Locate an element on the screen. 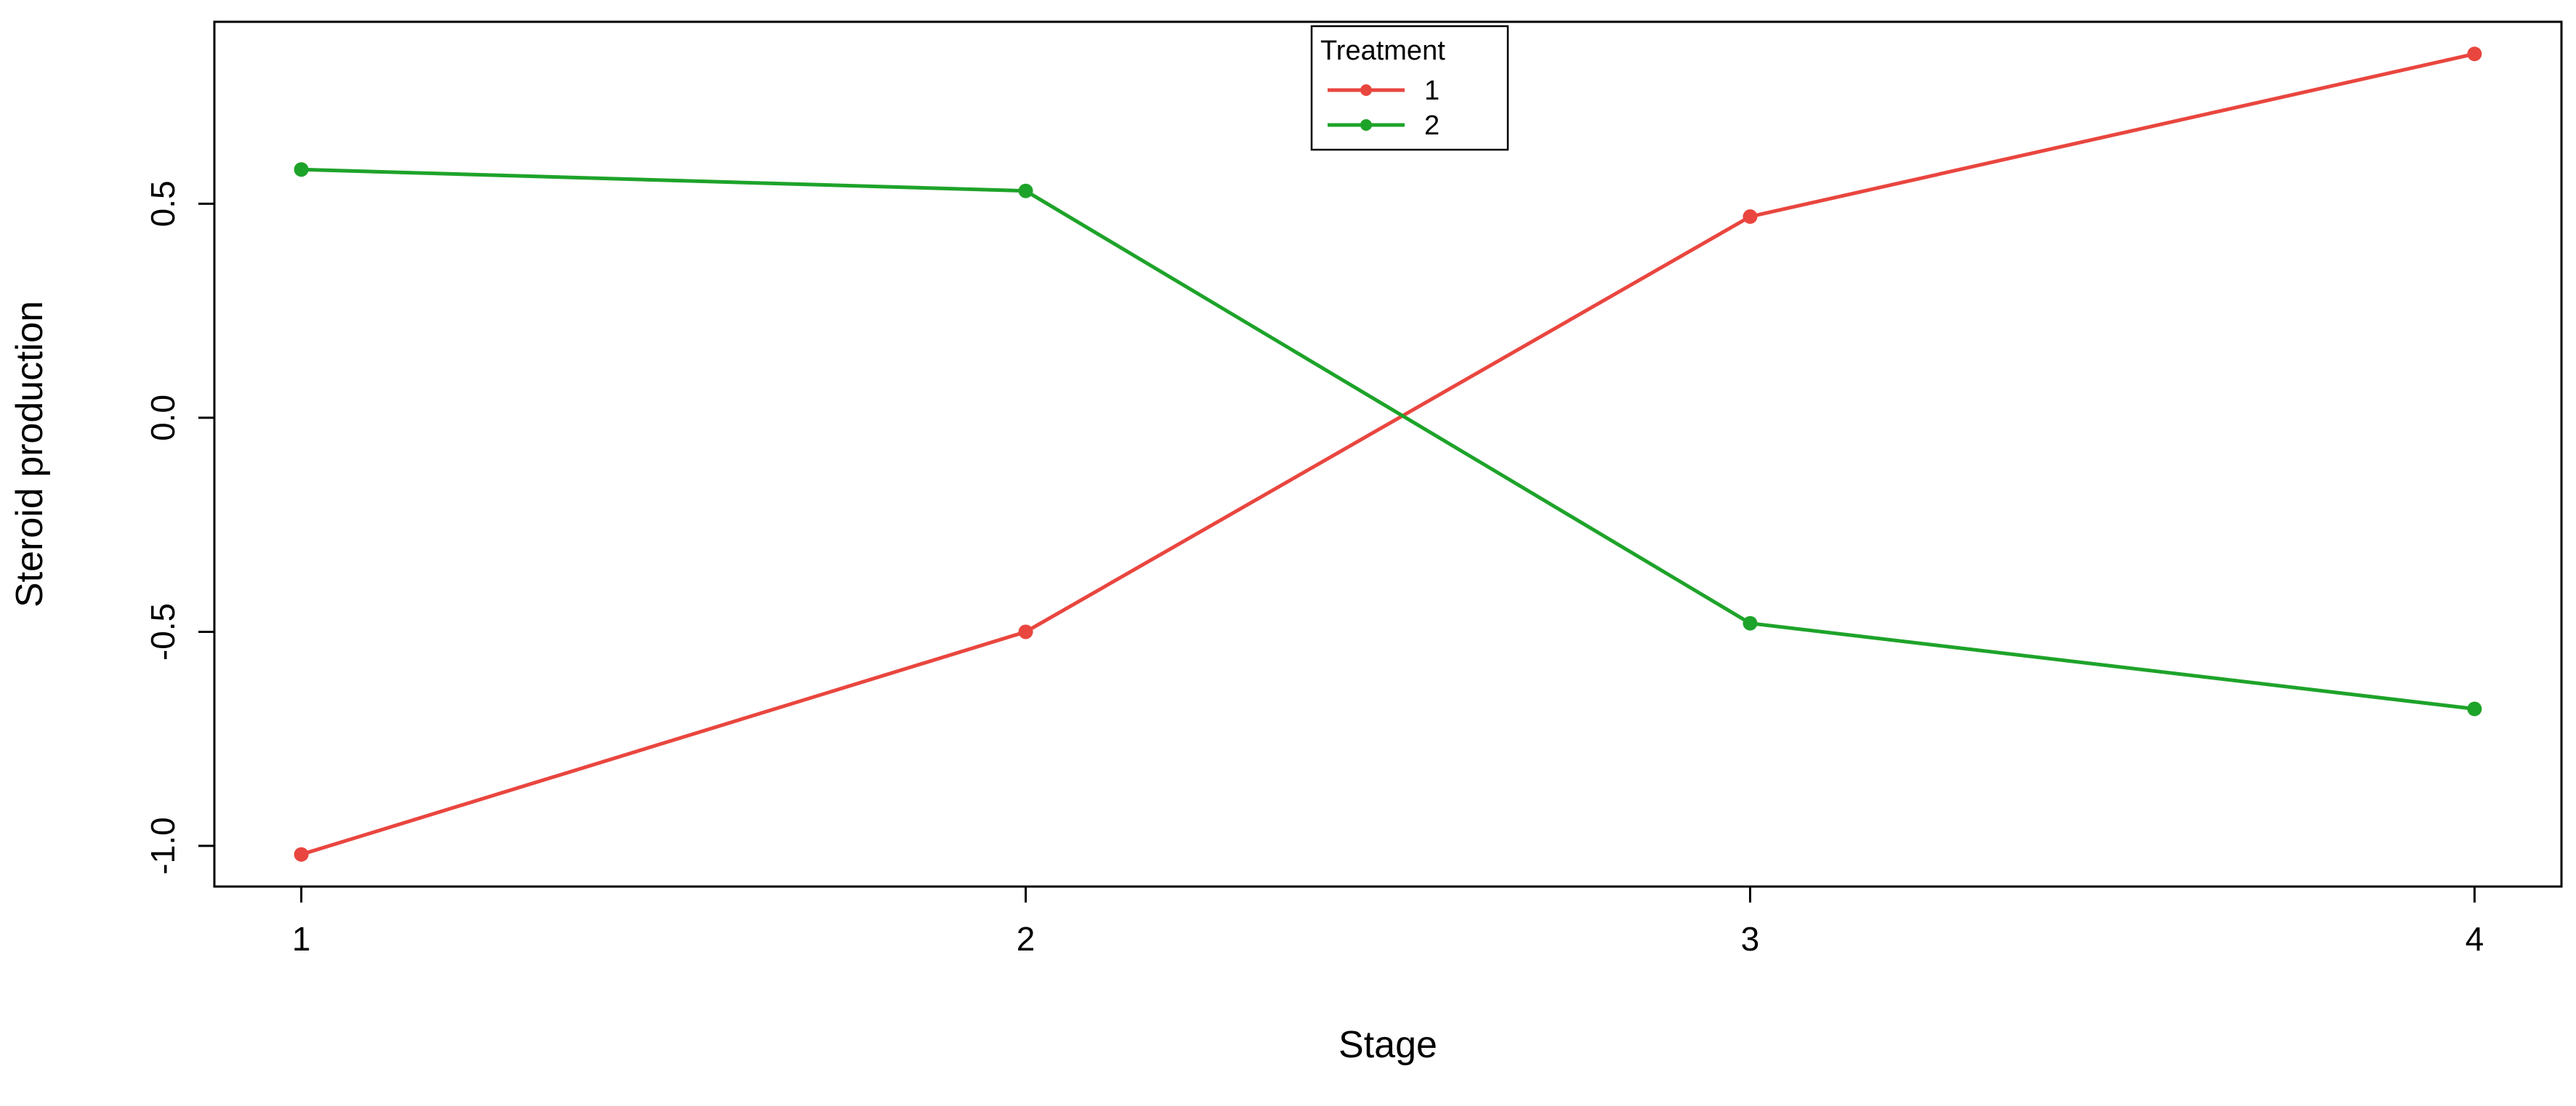 The width and height of the screenshot is (2576, 1106). legend: Treatment 1 2 is located at coordinates (1410, 88).